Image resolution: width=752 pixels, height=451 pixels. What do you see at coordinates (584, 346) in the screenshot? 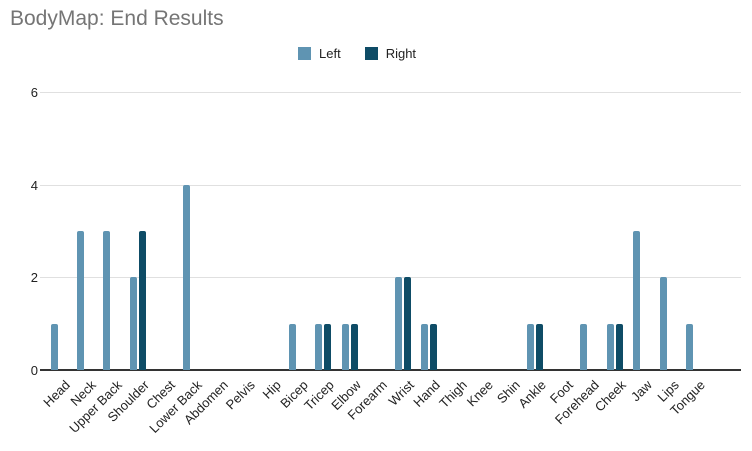
I see `bar-left-forehead` at bounding box center [584, 346].